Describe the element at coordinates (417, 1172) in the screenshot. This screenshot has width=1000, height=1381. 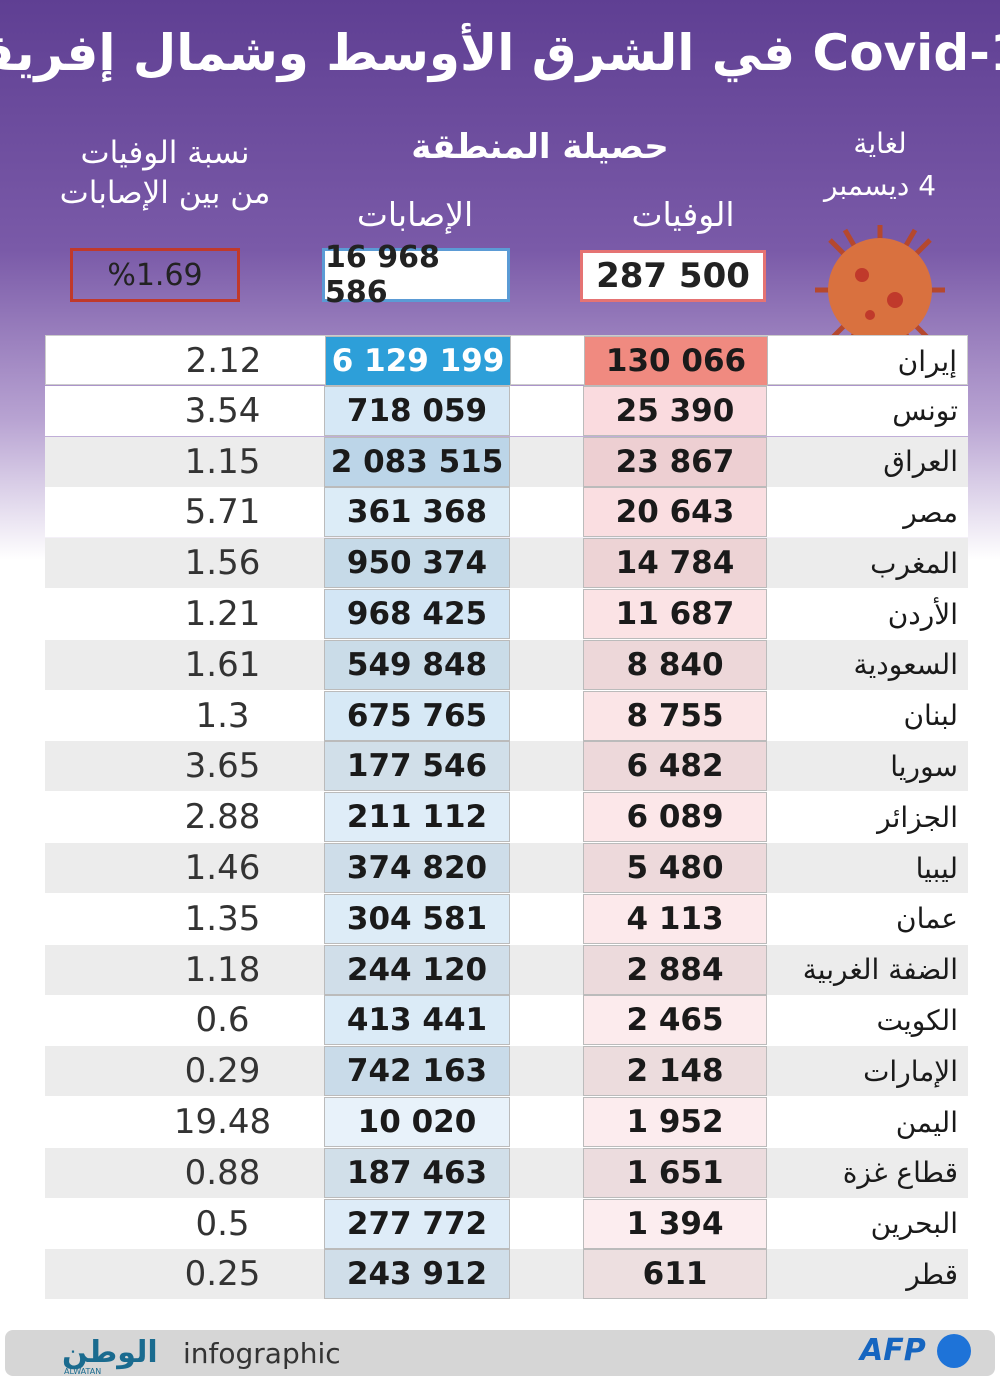
I see `cases-cell: 187 463` at that location.